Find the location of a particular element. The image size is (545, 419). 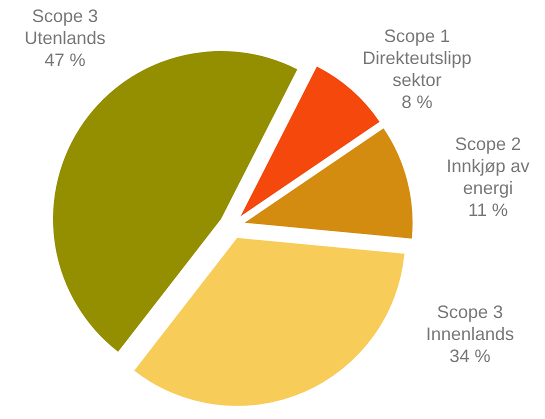

slice-label: Scope 3 Utenlands is located at coordinates (65, 27).